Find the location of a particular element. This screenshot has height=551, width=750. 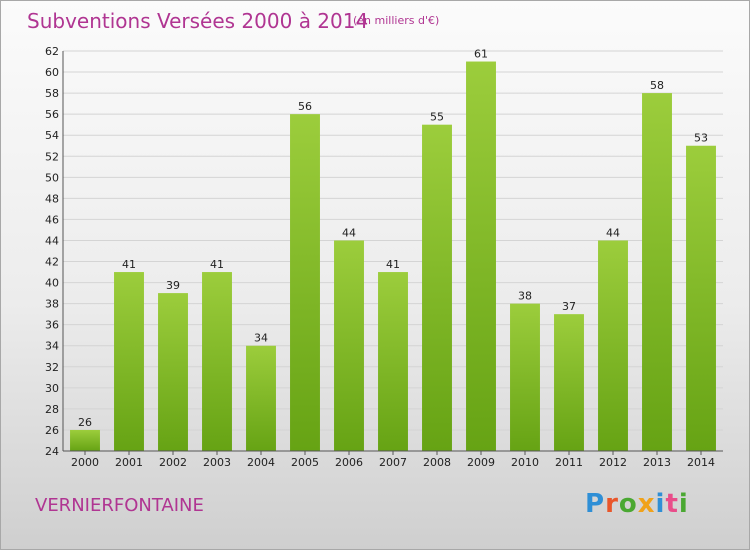

data-label: 34 is located at coordinates (261, 338).